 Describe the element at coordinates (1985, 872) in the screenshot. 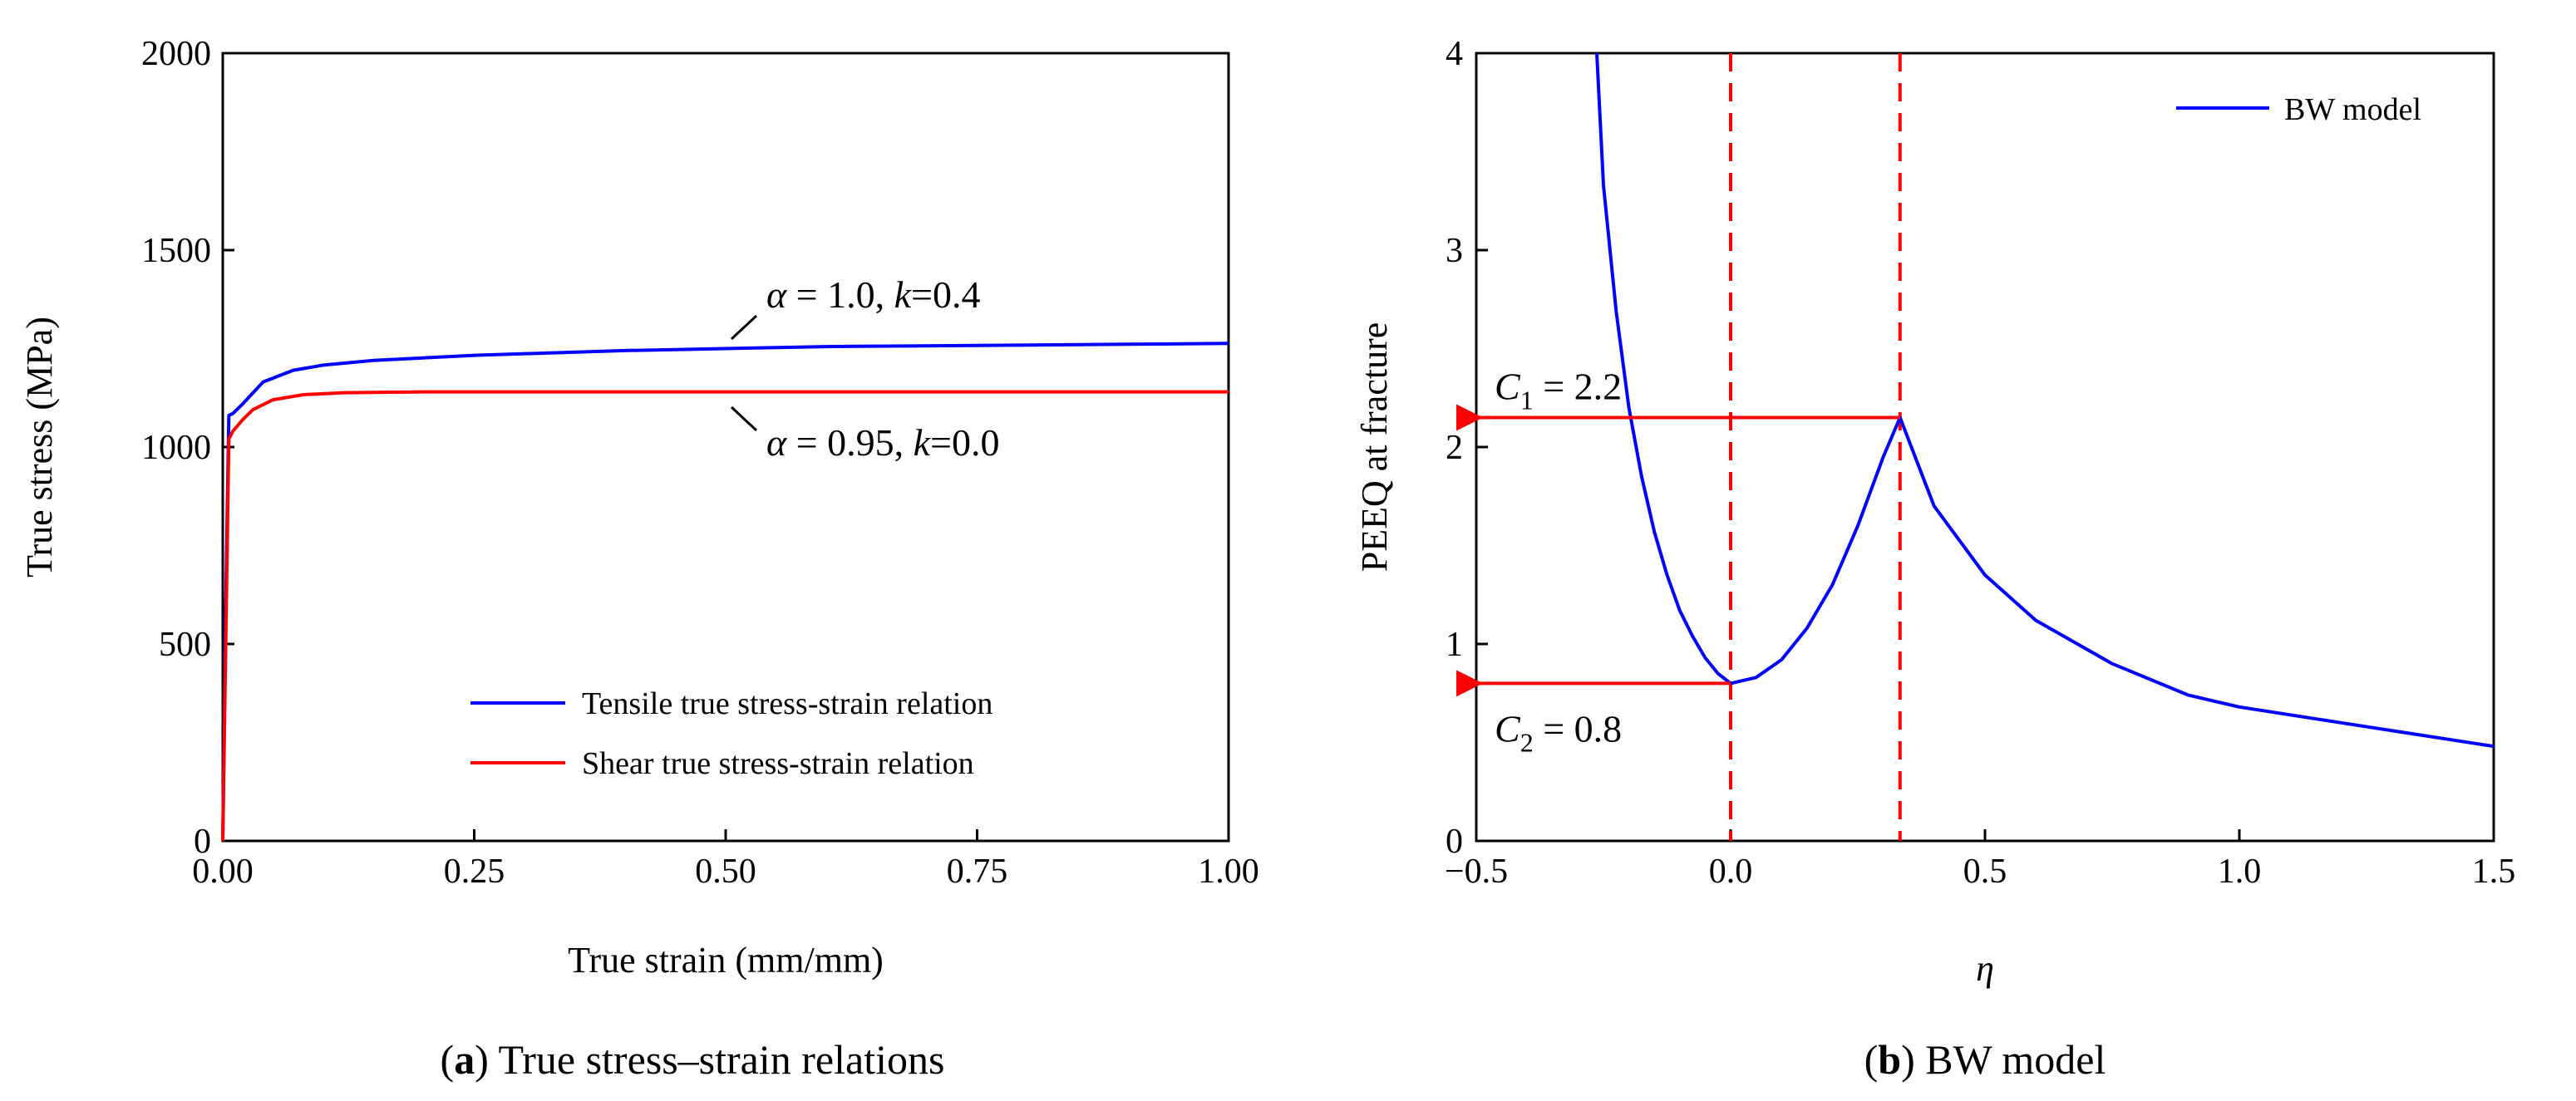

I see `x-tick-label: 0.5` at that location.